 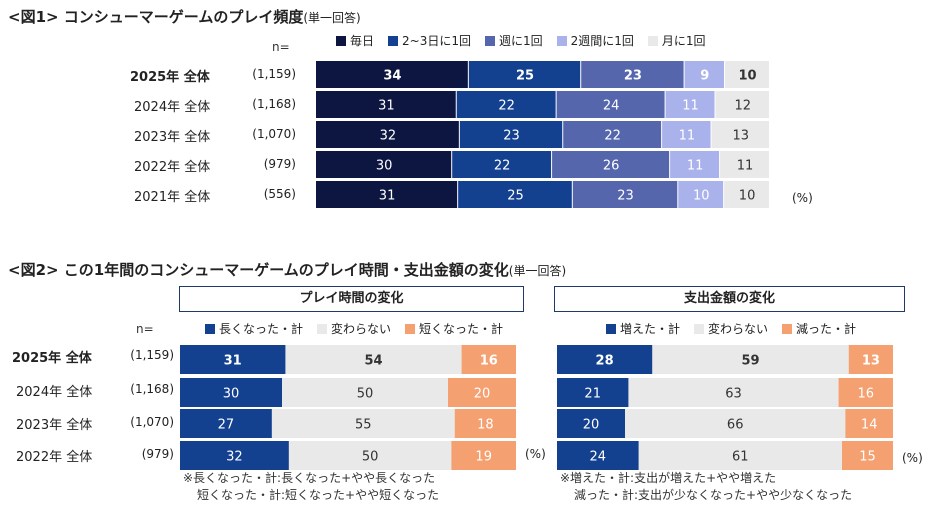 I want to click on legend-item: 変わらない, so click(x=731, y=328).